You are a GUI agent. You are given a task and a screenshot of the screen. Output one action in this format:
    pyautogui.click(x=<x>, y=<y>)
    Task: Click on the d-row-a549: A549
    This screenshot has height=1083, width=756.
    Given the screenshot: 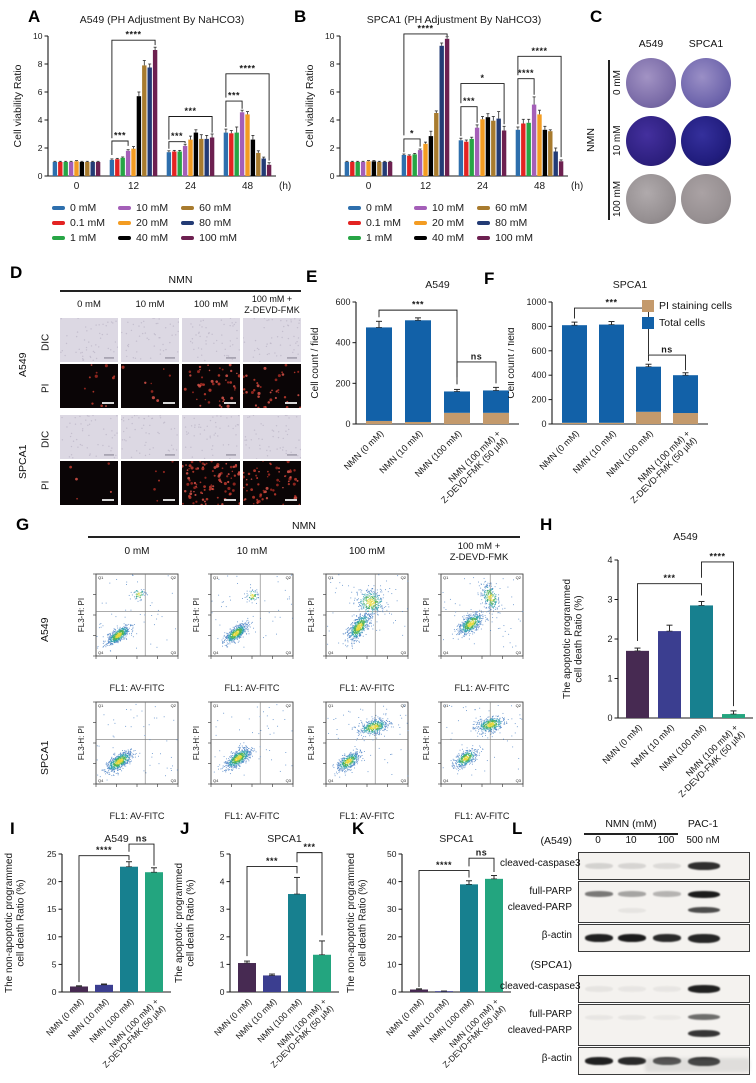 What is the action you would take?
    pyautogui.click(x=23, y=365)
    